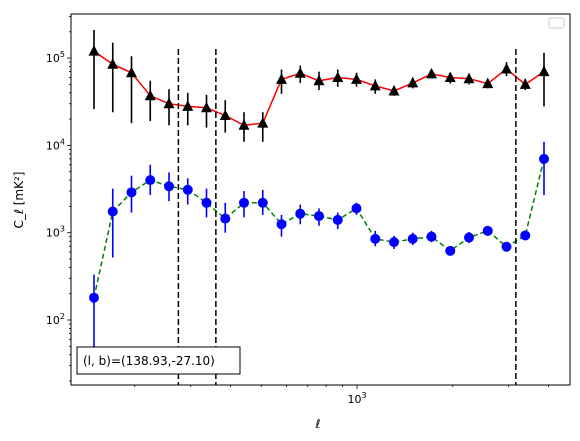 The width and height of the screenshot is (580, 441). I want to click on y-tick-label: 10³, so click(55, 232).